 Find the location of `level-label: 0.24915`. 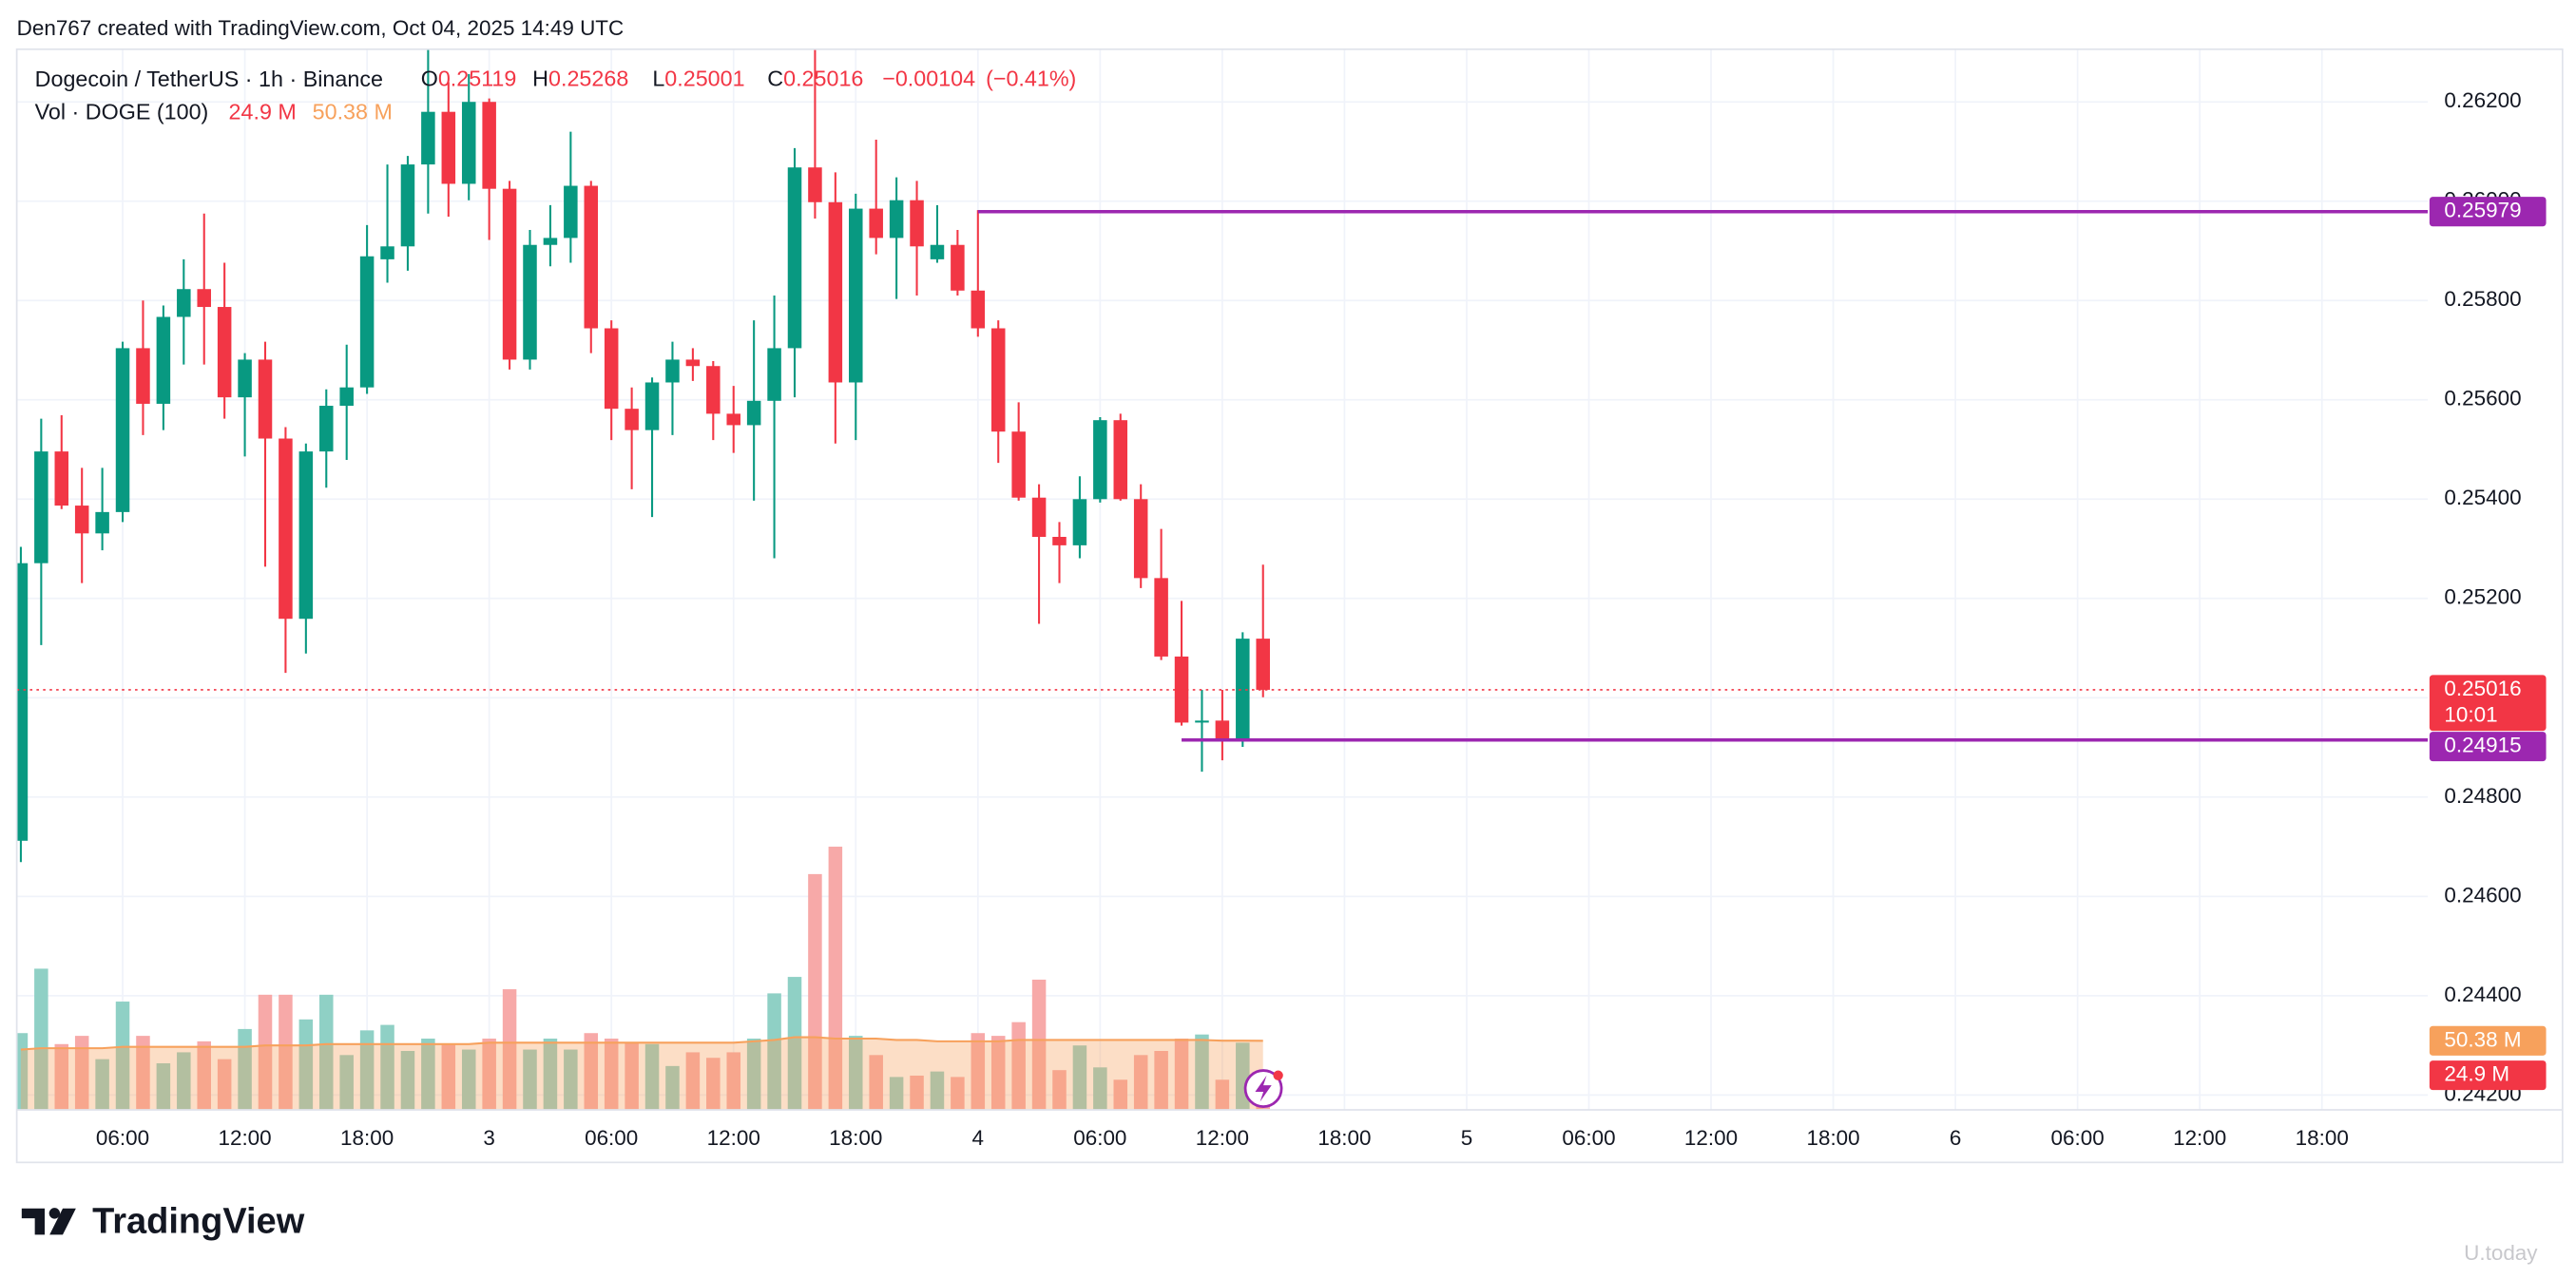

level-label: 0.24915 is located at coordinates (2482, 745).